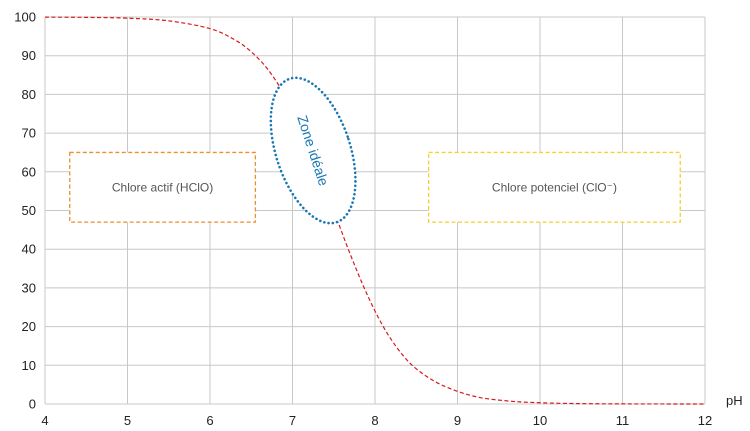  What do you see at coordinates (623, 420) in the screenshot?
I see `x-tick-label: 11` at bounding box center [623, 420].